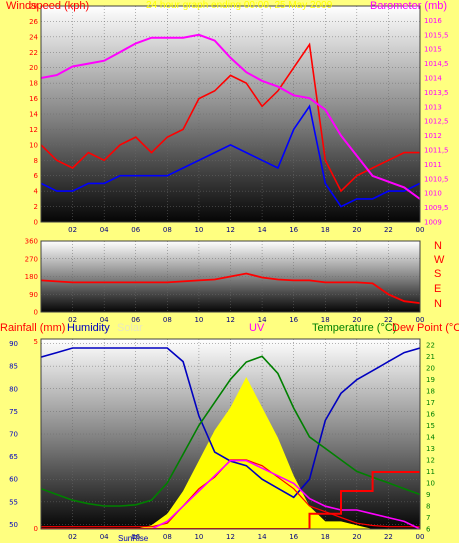 The width and height of the screenshot is (459, 543). What do you see at coordinates (428, 518) in the screenshot?
I see `temperature-y-tick-label: 7` at bounding box center [428, 518].